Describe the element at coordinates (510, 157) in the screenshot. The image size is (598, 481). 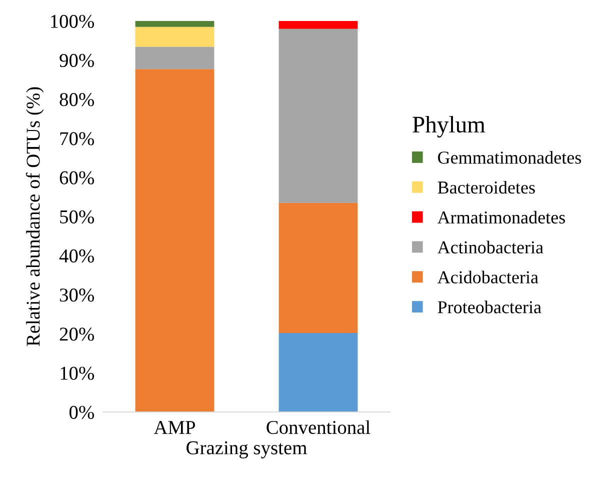
I see `legend-label: Gemmatimonadetes` at that location.